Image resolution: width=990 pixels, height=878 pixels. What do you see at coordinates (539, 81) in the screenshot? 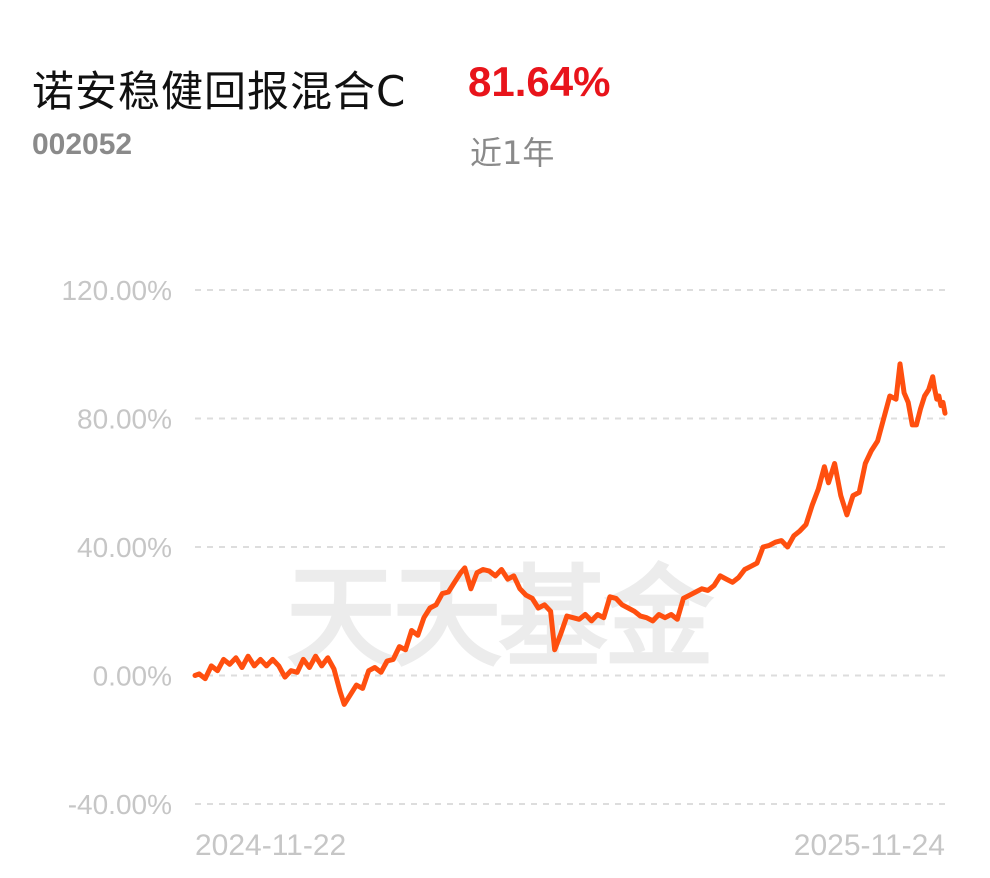
I see `fund-return-value: 81.64%` at bounding box center [539, 81].